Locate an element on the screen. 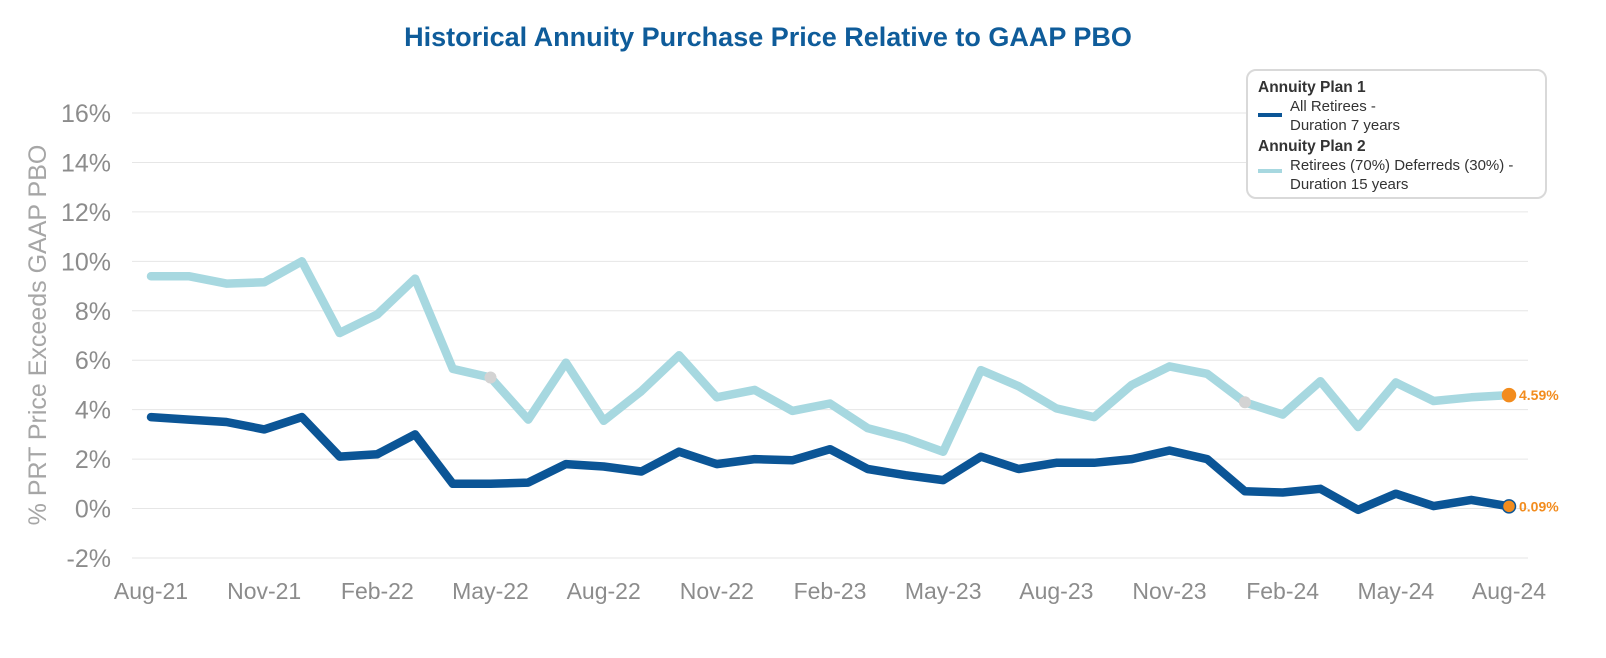 This screenshot has width=1606, height=658. end-label-plan-1: 0.09% is located at coordinates (1539, 506).